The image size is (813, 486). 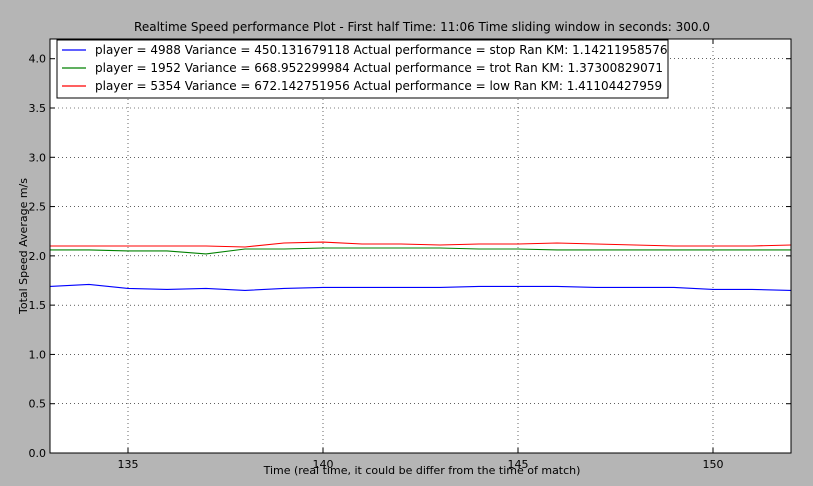 I want to click on x-tick-label: 145, so click(x=518, y=464).